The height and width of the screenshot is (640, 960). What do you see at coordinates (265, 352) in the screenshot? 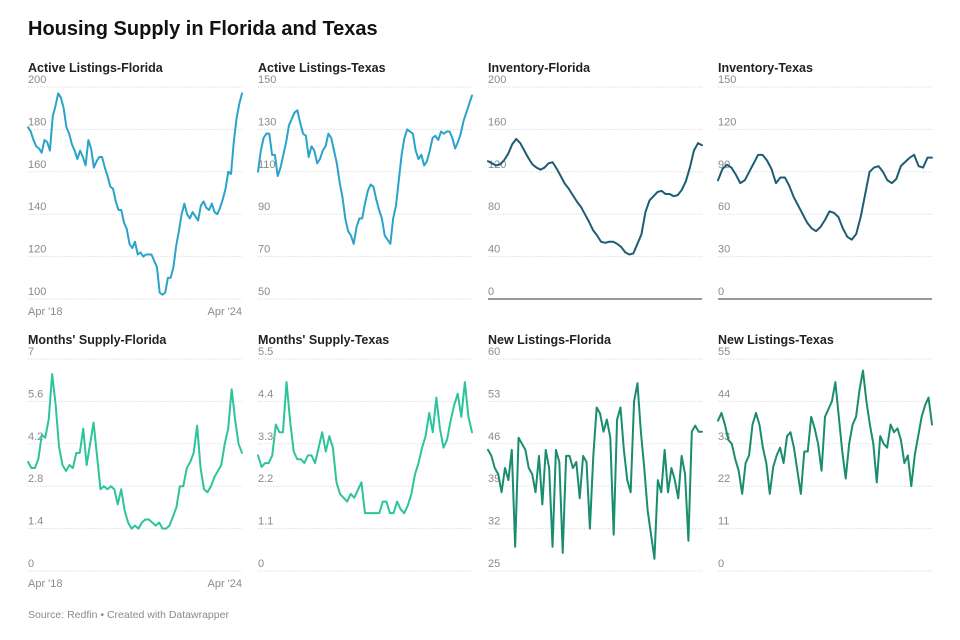
I see `y-tick-label: 5.5` at bounding box center [265, 352].